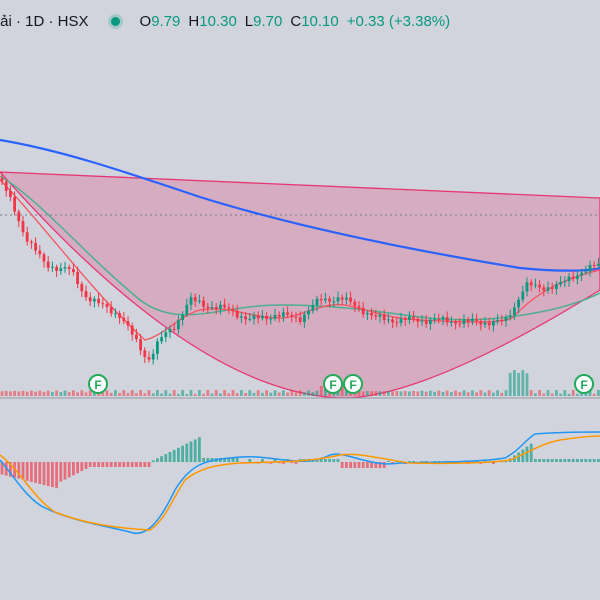  What do you see at coordinates (300, 383) in the screenshot?
I see `volume-bars` at bounding box center [300, 383].